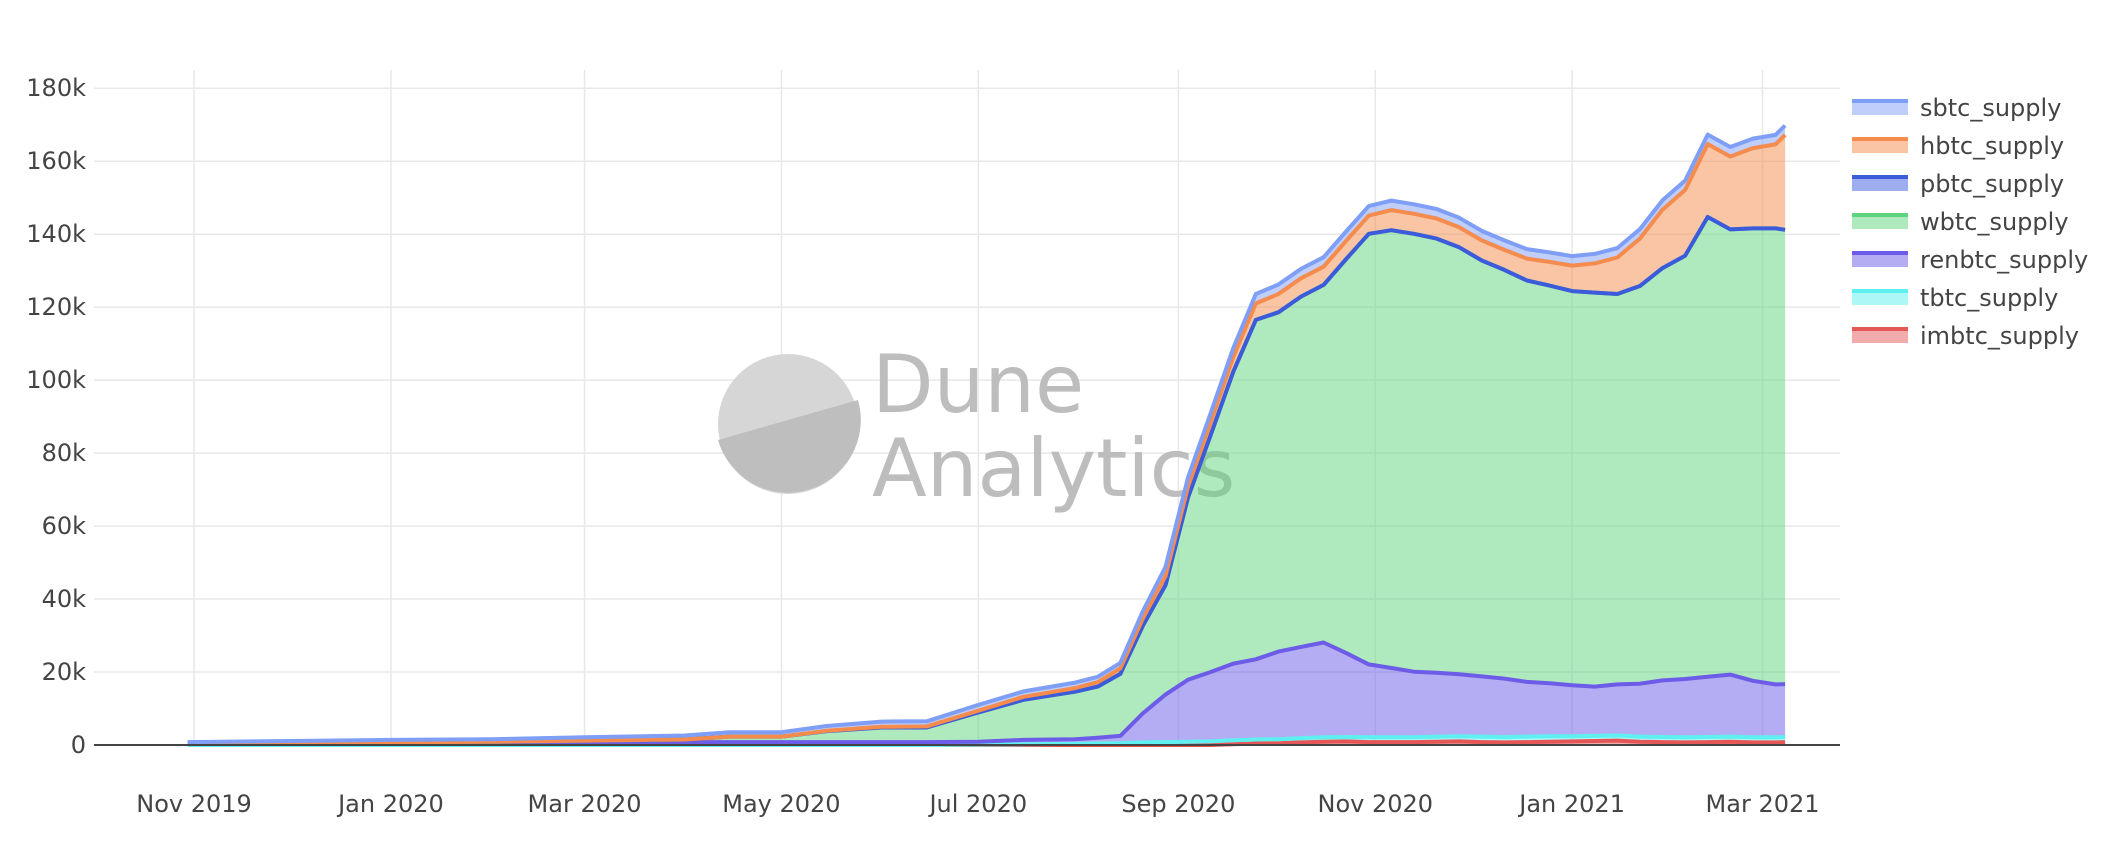 Image resolution: width=2124 pixels, height=860 pixels. Describe the element at coordinates (1989, 298) in the screenshot. I see `legend-label: tbtc_supply` at that location.